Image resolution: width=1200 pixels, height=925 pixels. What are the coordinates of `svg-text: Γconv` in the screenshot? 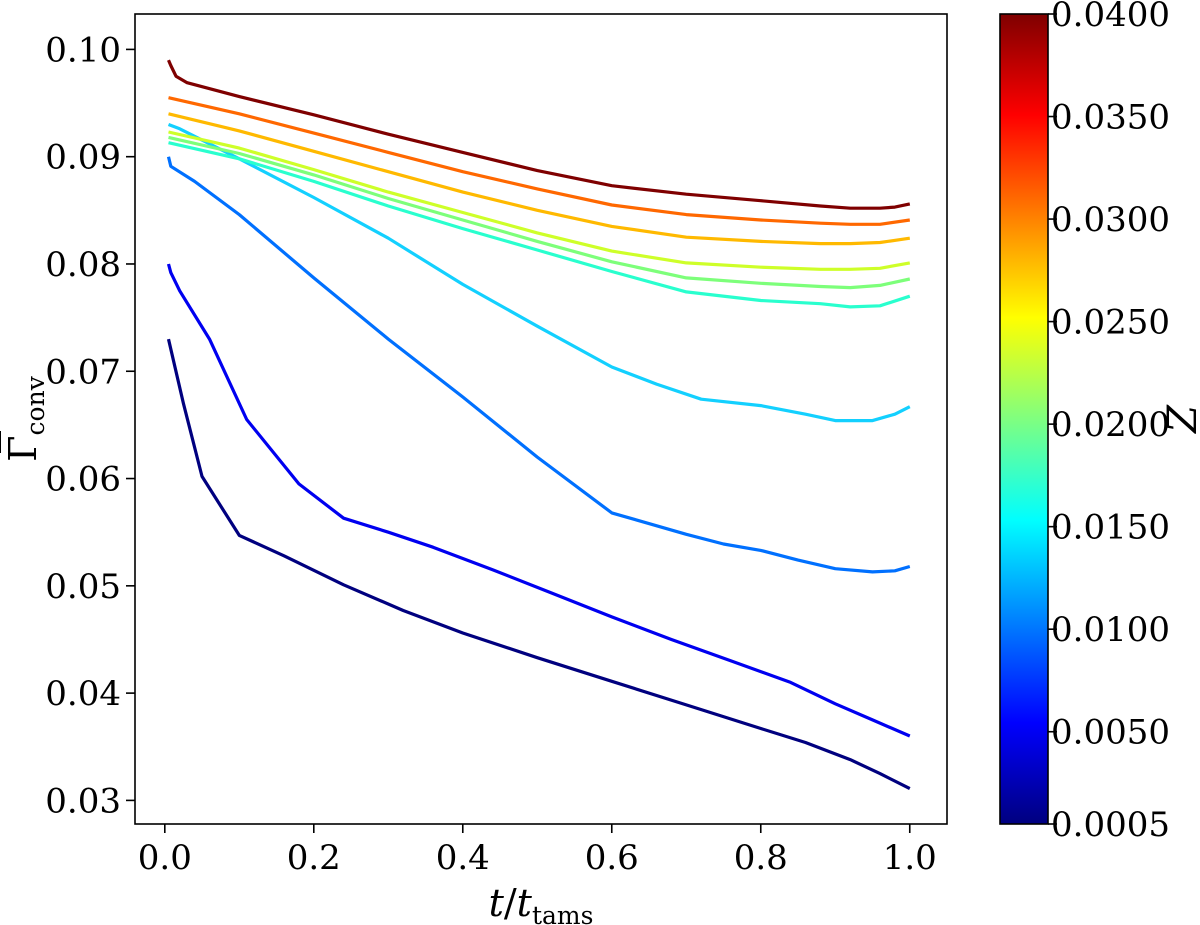 It's located at (25, 418).